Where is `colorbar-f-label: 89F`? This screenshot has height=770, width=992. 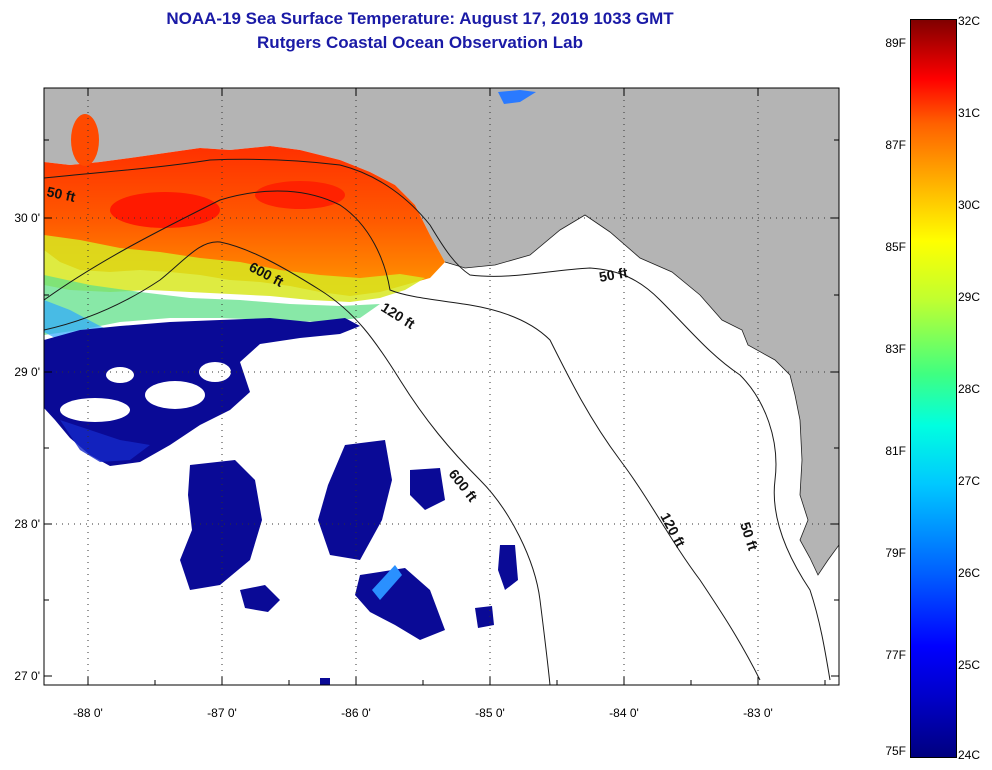
colorbar-f-label: 89F is located at coordinates (895, 43).